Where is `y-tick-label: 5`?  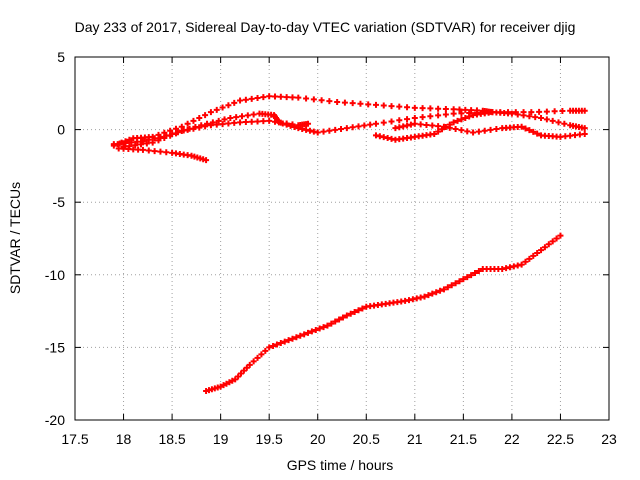
y-tick-label: 5 is located at coordinates (61, 57).